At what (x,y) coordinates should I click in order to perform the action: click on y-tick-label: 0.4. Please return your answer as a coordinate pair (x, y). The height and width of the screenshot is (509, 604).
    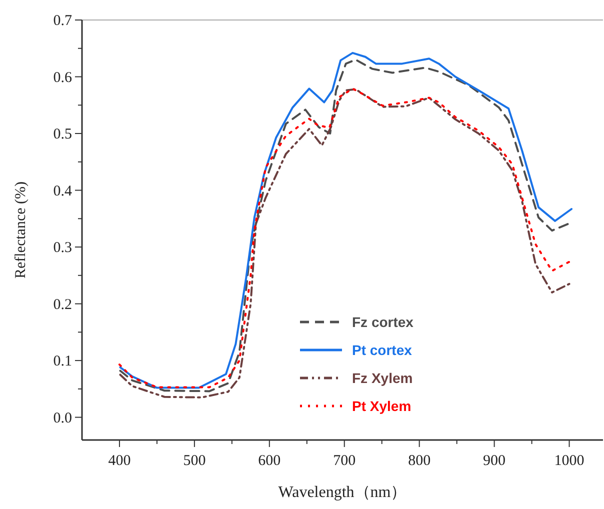
    Looking at the image, I should click on (62, 191).